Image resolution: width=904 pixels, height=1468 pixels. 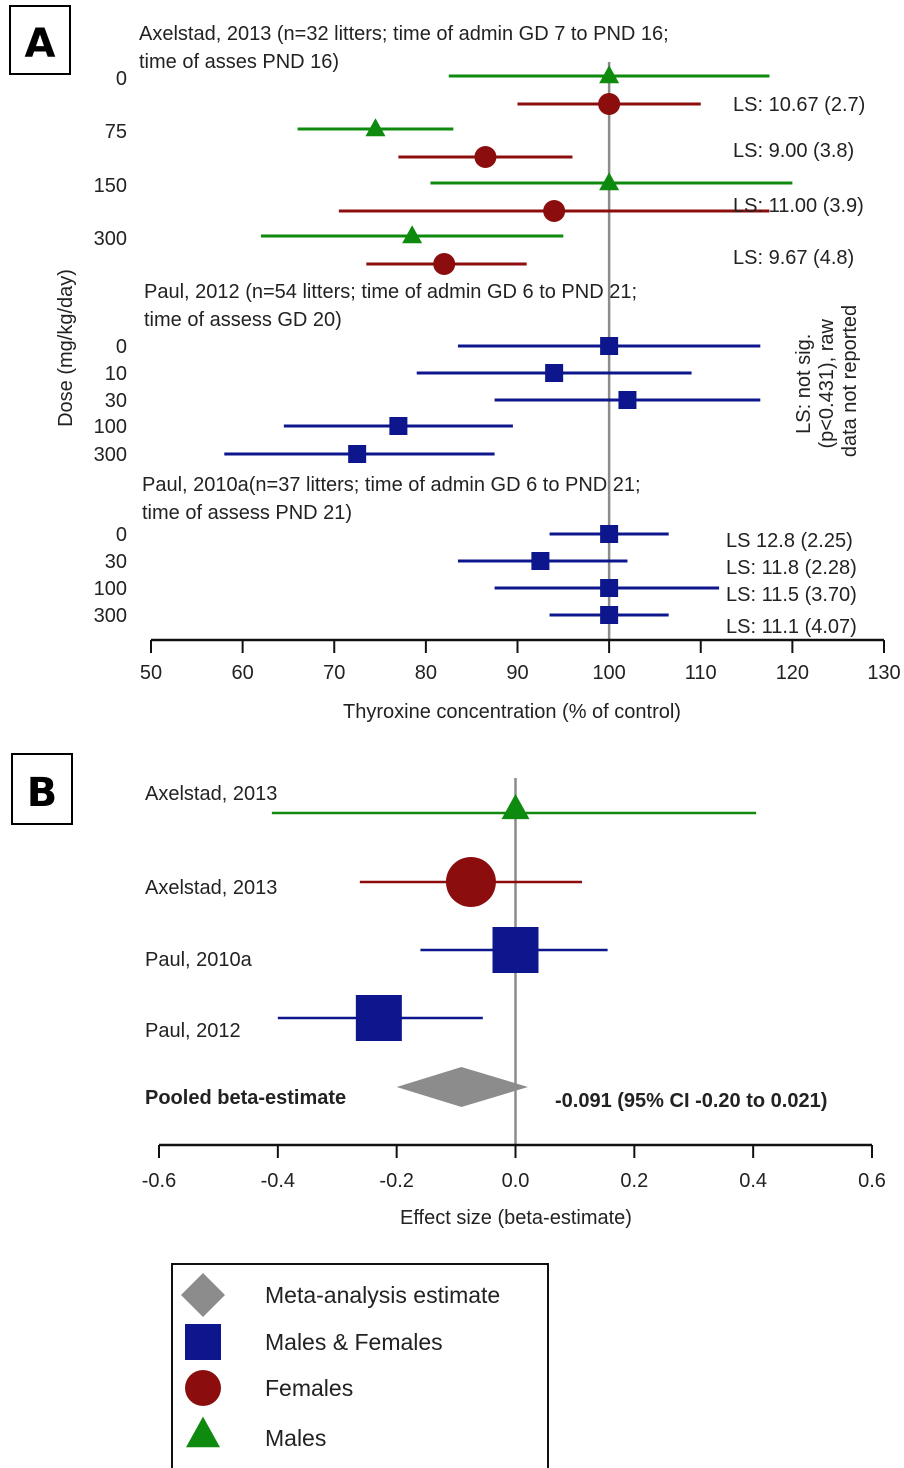 What do you see at coordinates (116, 374) in the screenshot?
I see `dose-label: 10` at bounding box center [116, 374].